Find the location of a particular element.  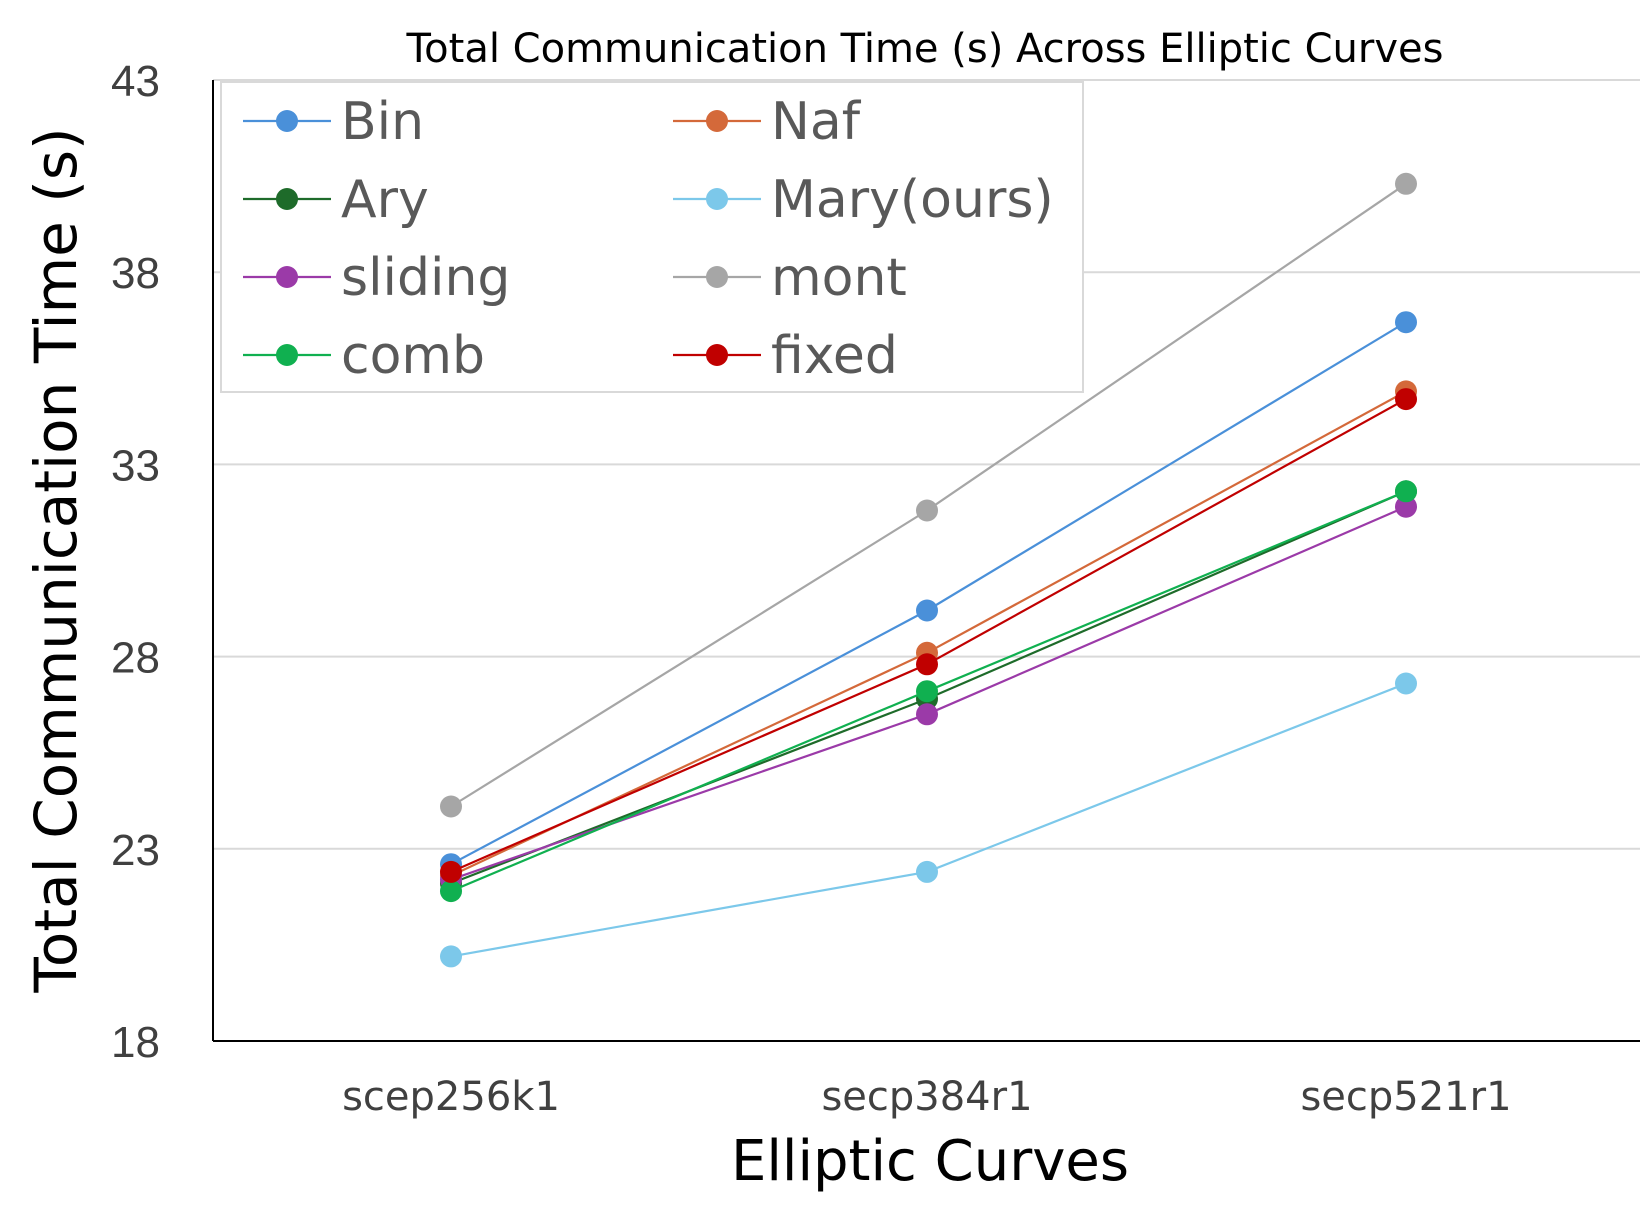

y-axis-label: Total Communication Time (s) is located at coordinates (56, 560).